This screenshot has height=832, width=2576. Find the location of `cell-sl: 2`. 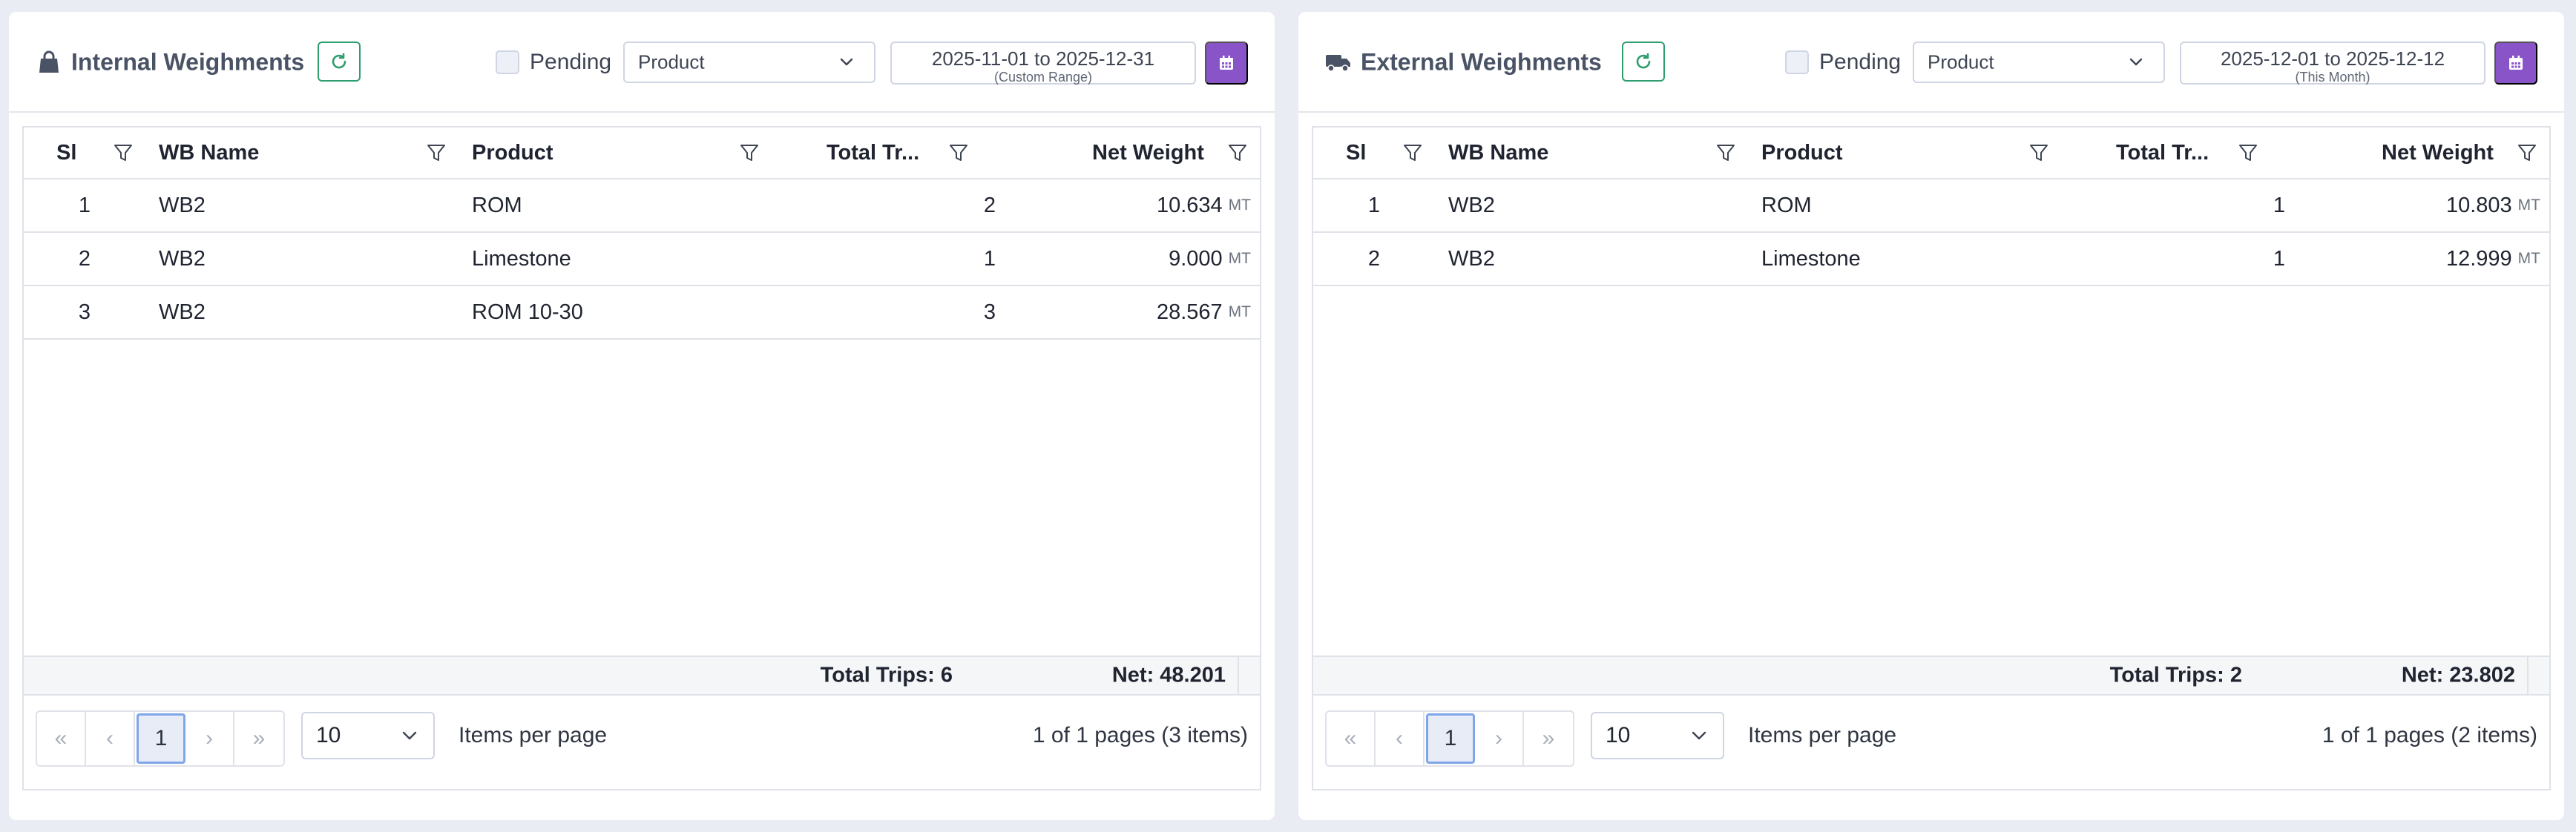

cell-sl: 2 is located at coordinates (84, 258).